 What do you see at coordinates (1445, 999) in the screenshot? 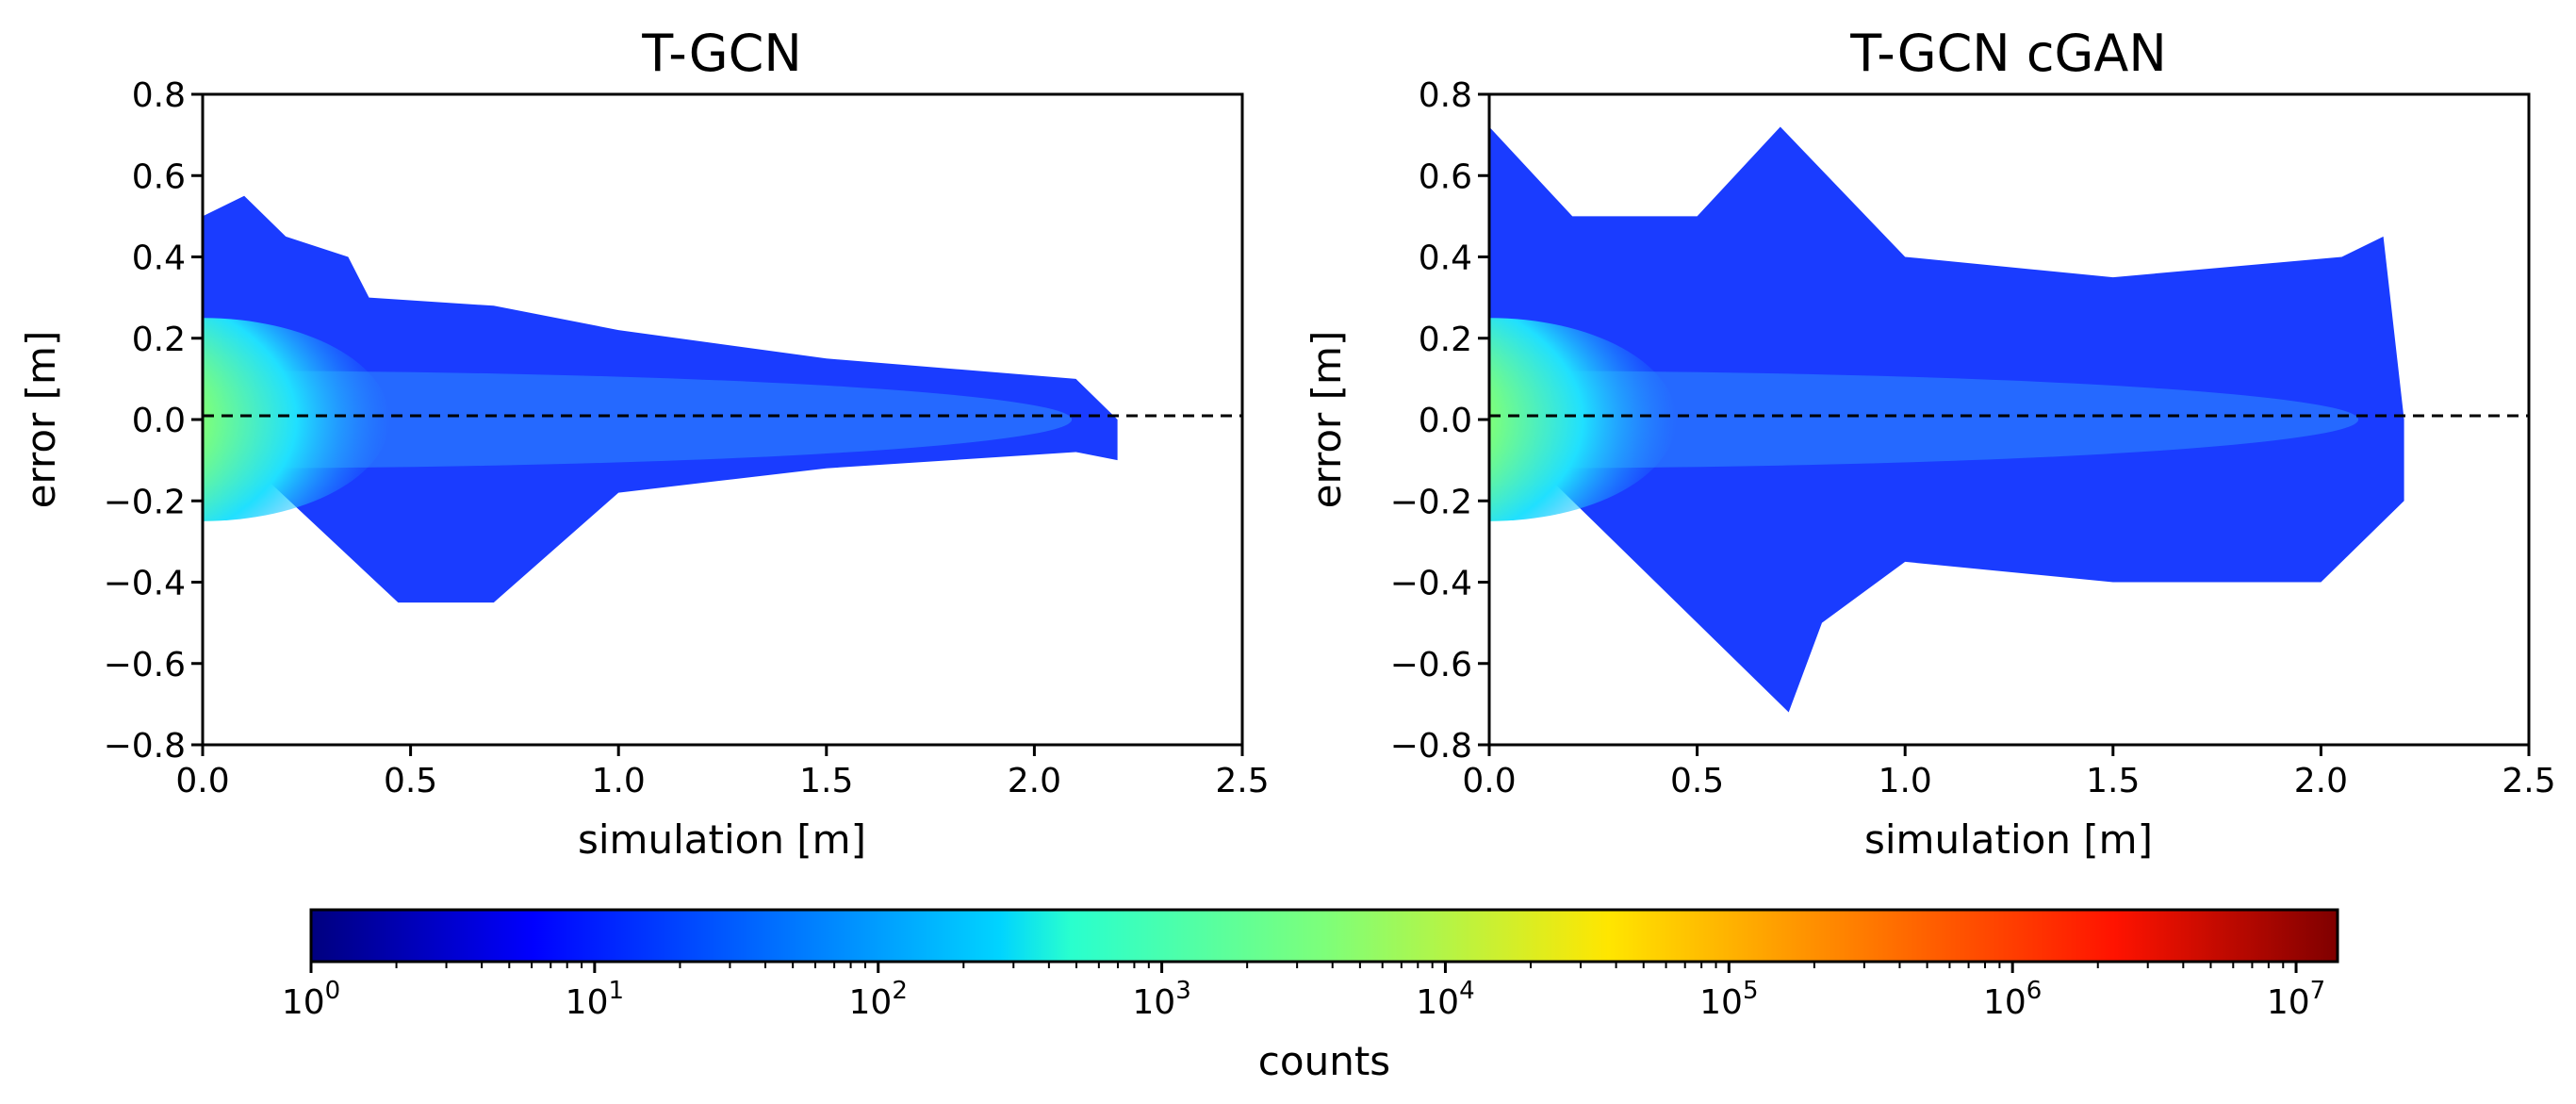
I see `colorbar-tick-label: 10⁴` at bounding box center [1445, 999].